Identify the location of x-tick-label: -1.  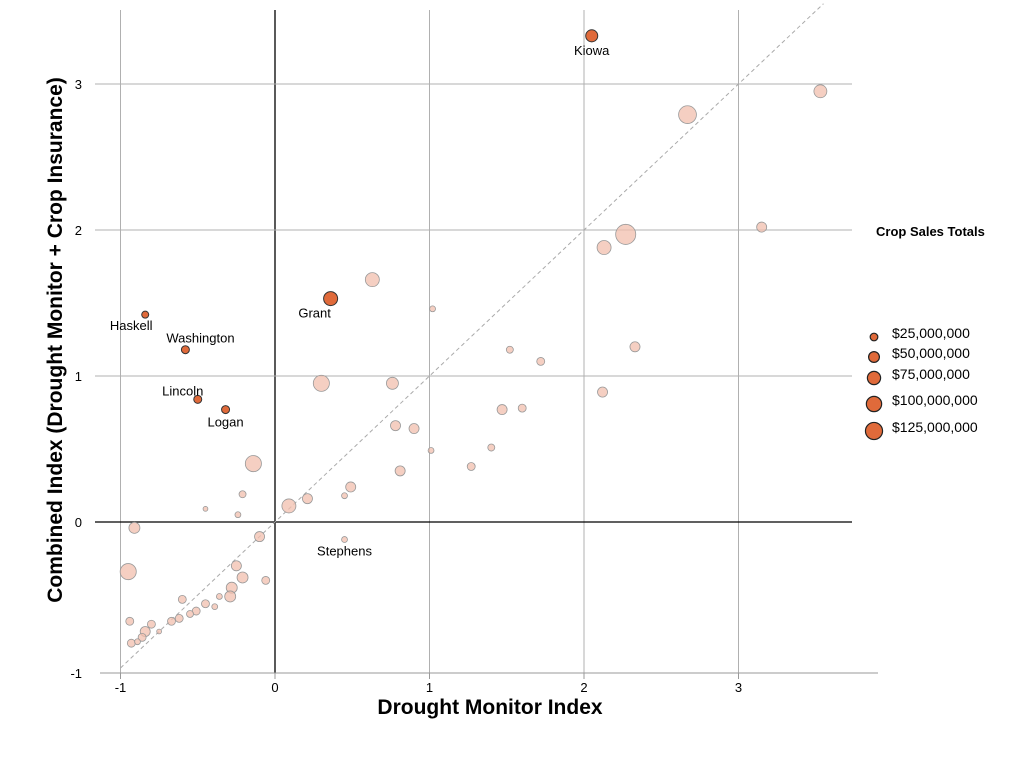
(121, 687).